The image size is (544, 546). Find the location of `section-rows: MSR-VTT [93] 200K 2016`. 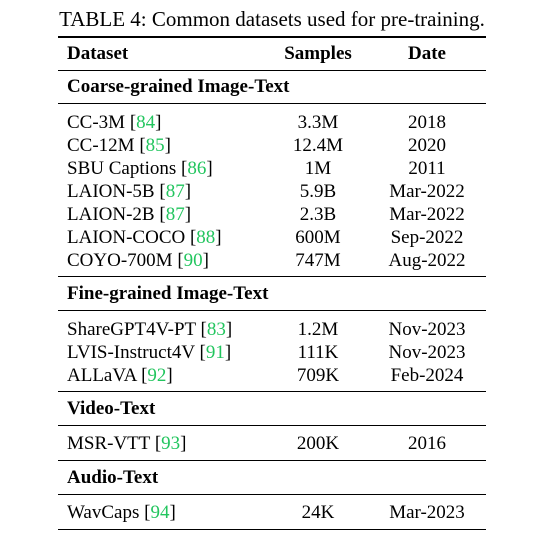

section-rows: MSR-VTT [93] 200K 2016 is located at coordinates (272, 443).